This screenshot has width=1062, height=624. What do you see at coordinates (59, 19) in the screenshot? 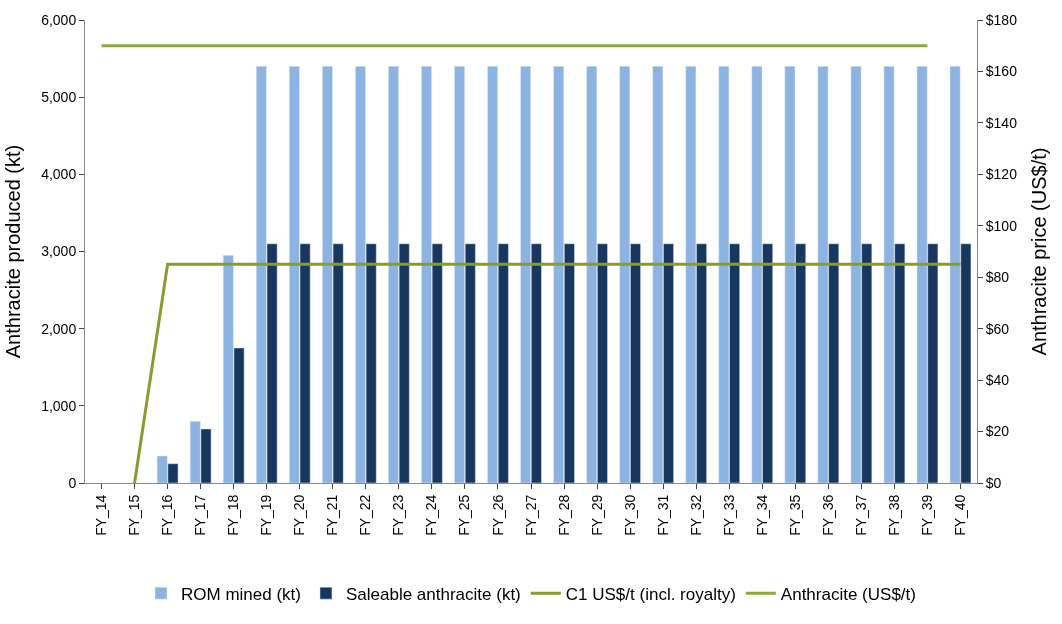
I see `y-tick-label: 6,000` at bounding box center [59, 19].